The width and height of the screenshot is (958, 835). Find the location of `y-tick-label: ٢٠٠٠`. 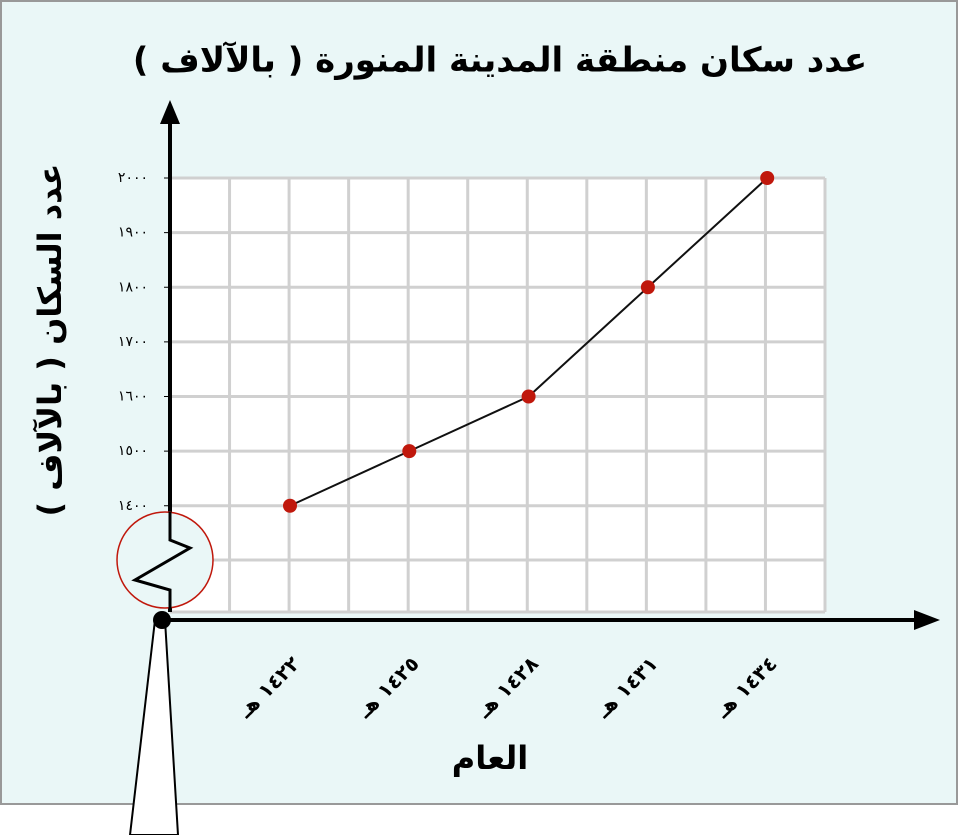

y-tick-label: ٢٠٠٠ is located at coordinates (133, 178).